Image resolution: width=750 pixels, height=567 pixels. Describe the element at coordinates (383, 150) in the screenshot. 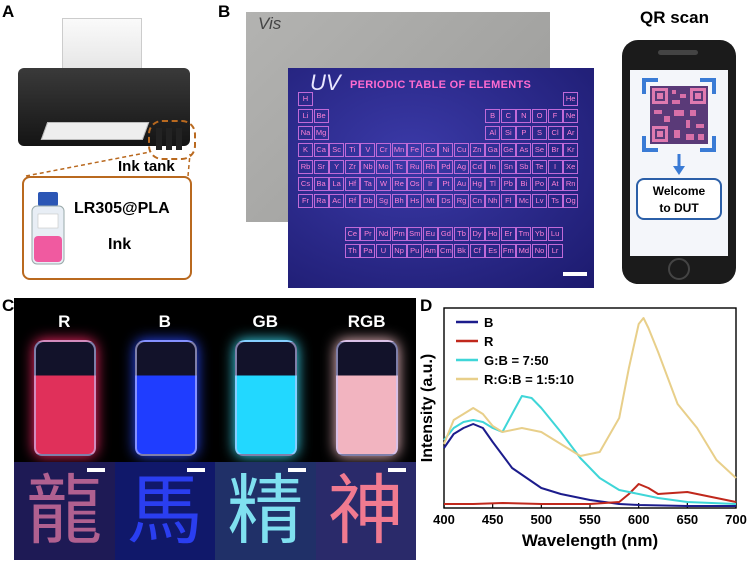

I see `element-cell: Cr` at that location.